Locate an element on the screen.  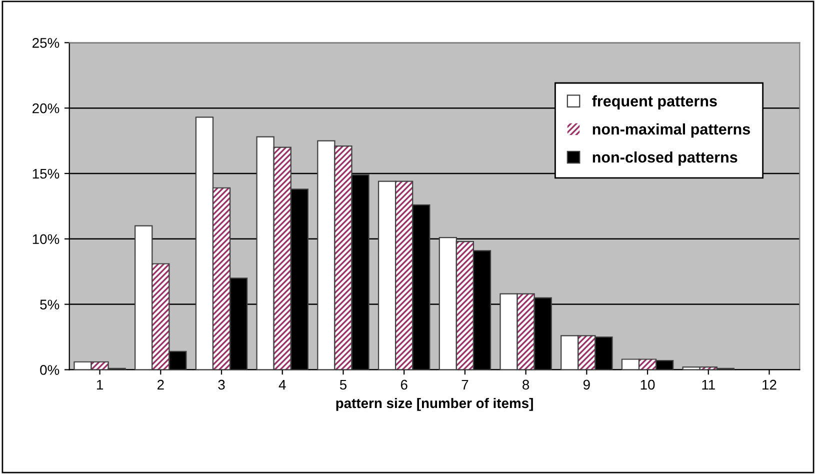
x-tick-label: 2 is located at coordinates (160, 385).